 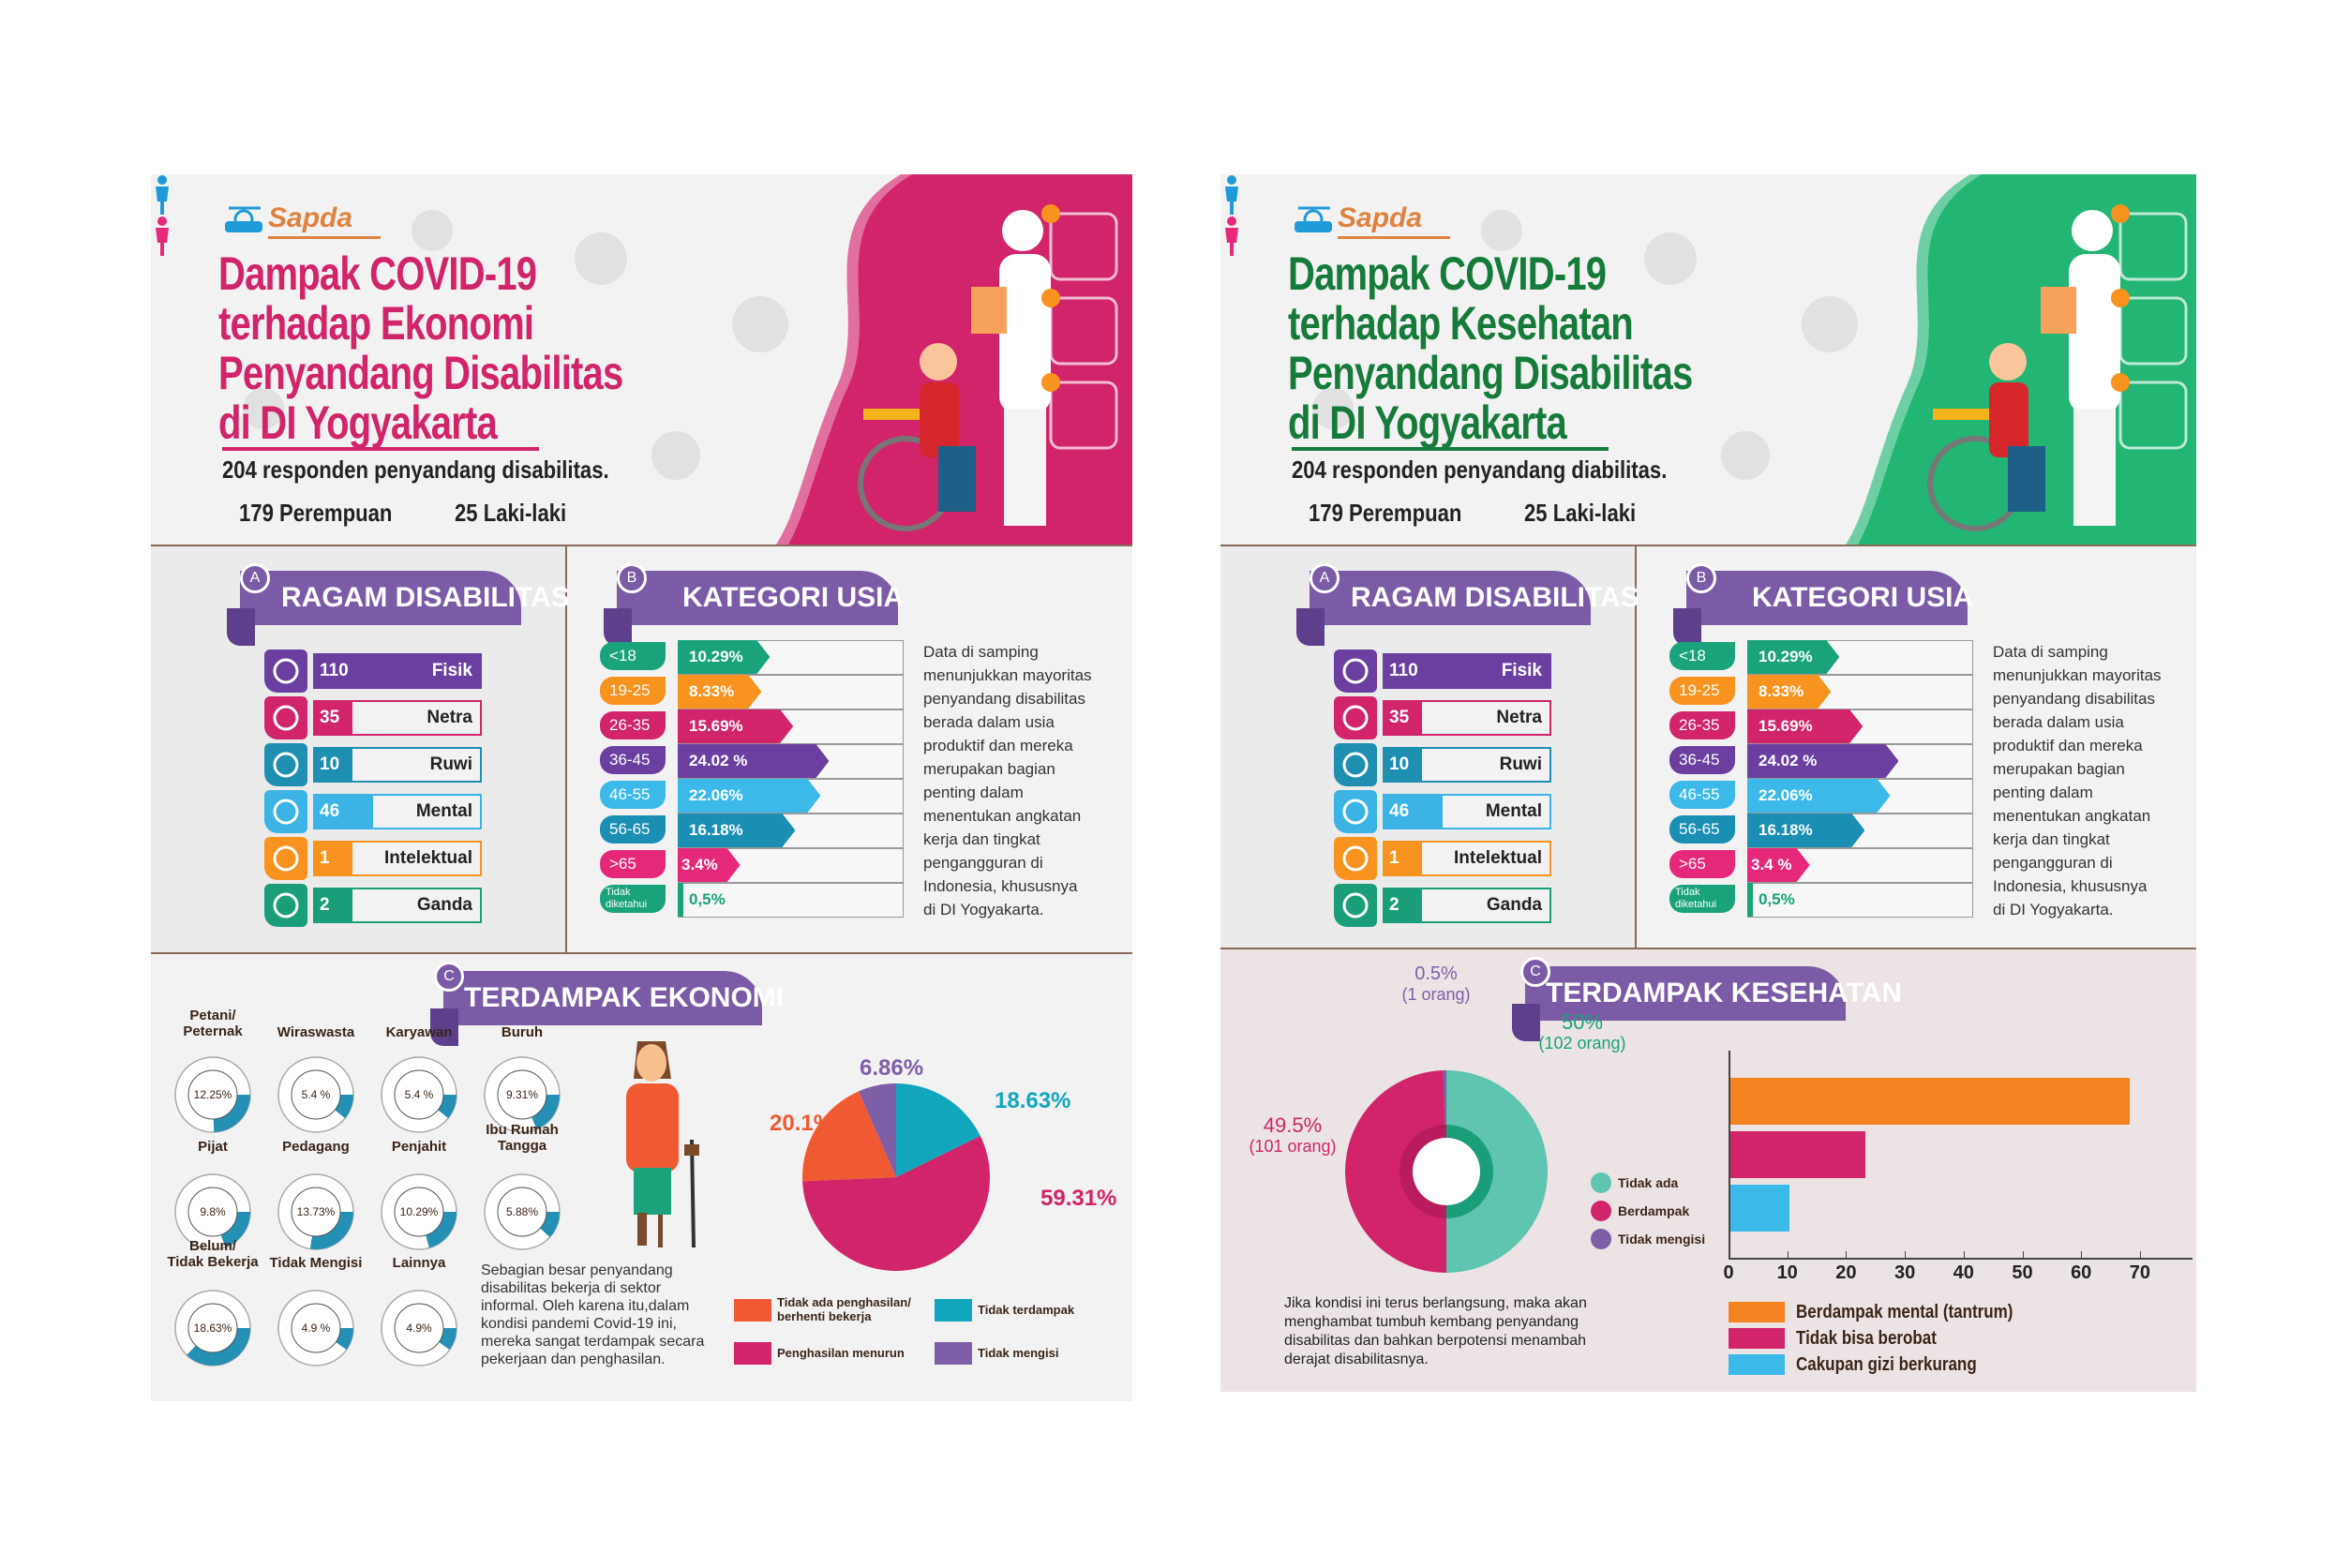 What do you see at coordinates (1480, 469) in the screenshot?
I see `respondents-count: 204 responden penyandang diabilitas.` at bounding box center [1480, 469].